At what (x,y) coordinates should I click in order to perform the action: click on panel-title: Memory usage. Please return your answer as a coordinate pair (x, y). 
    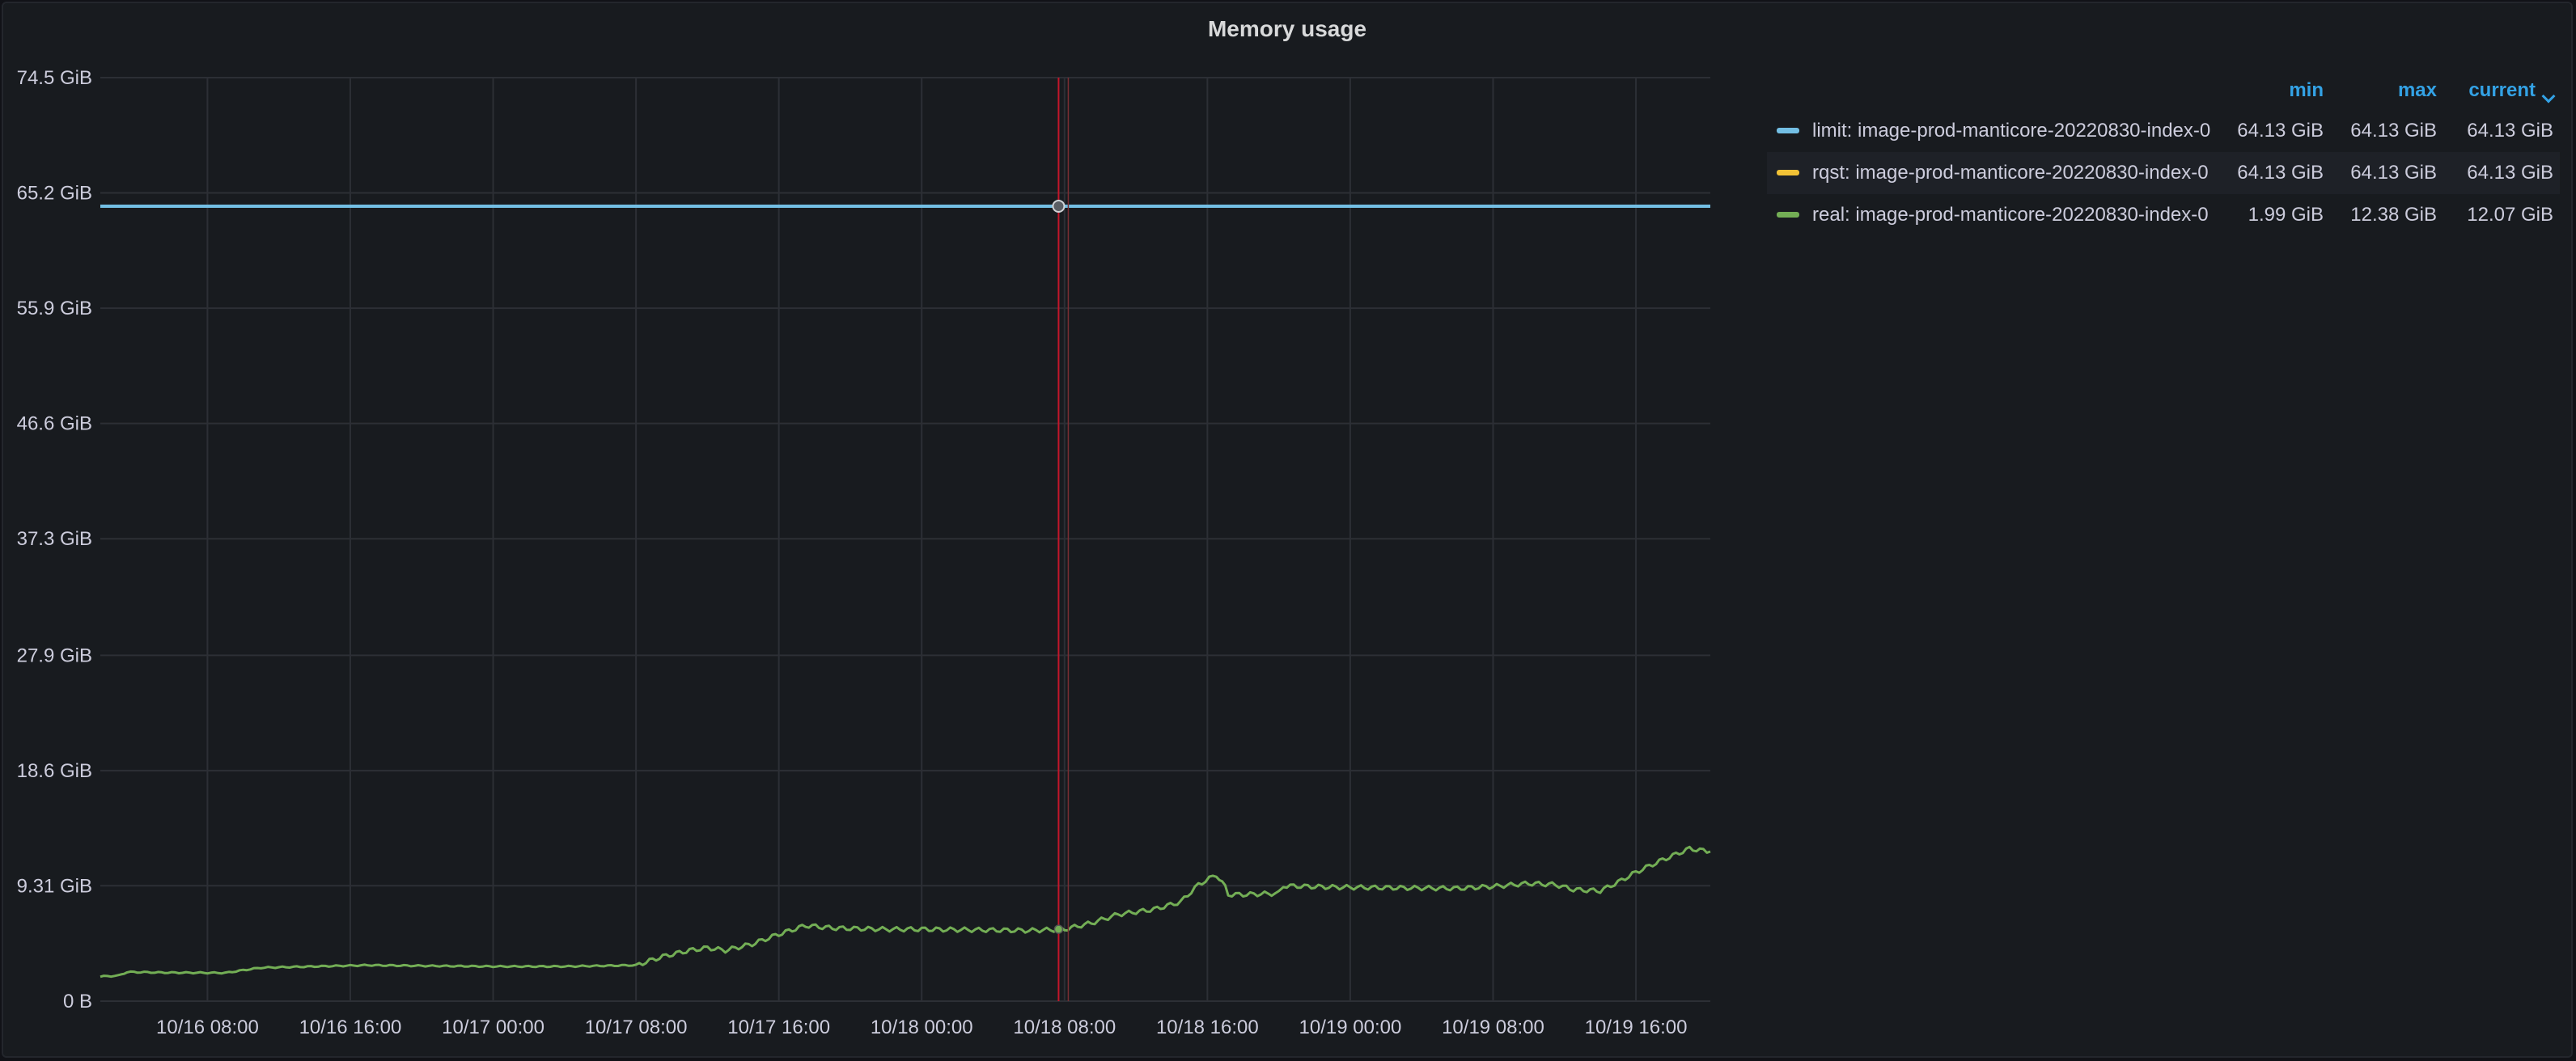
    Looking at the image, I should click on (1287, 28).